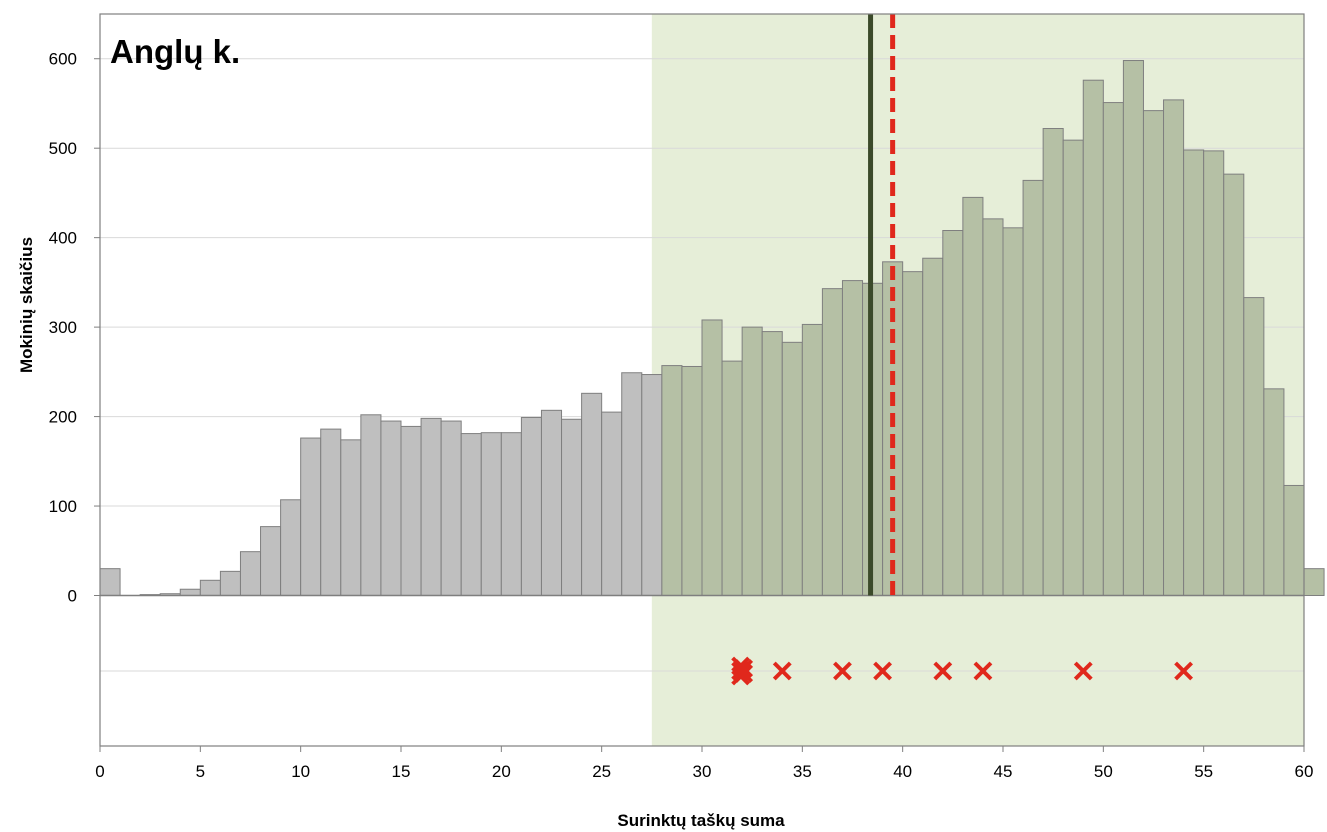 The image size is (1327, 832). Describe the element at coordinates (175, 51) in the screenshot. I see `chart-title: Anglų k.` at that location.